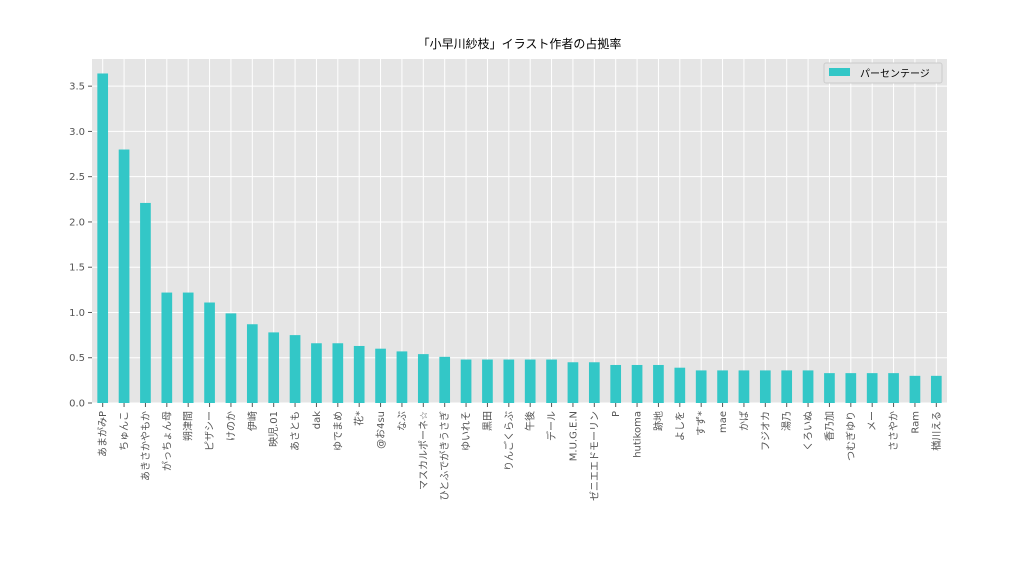 The height and width of the screenshot is (576, 1024). What do you see at coordinates (77, 404) in the screenshot?
I see `y-tick-label: 0.0` at bounding box center [77, 404].